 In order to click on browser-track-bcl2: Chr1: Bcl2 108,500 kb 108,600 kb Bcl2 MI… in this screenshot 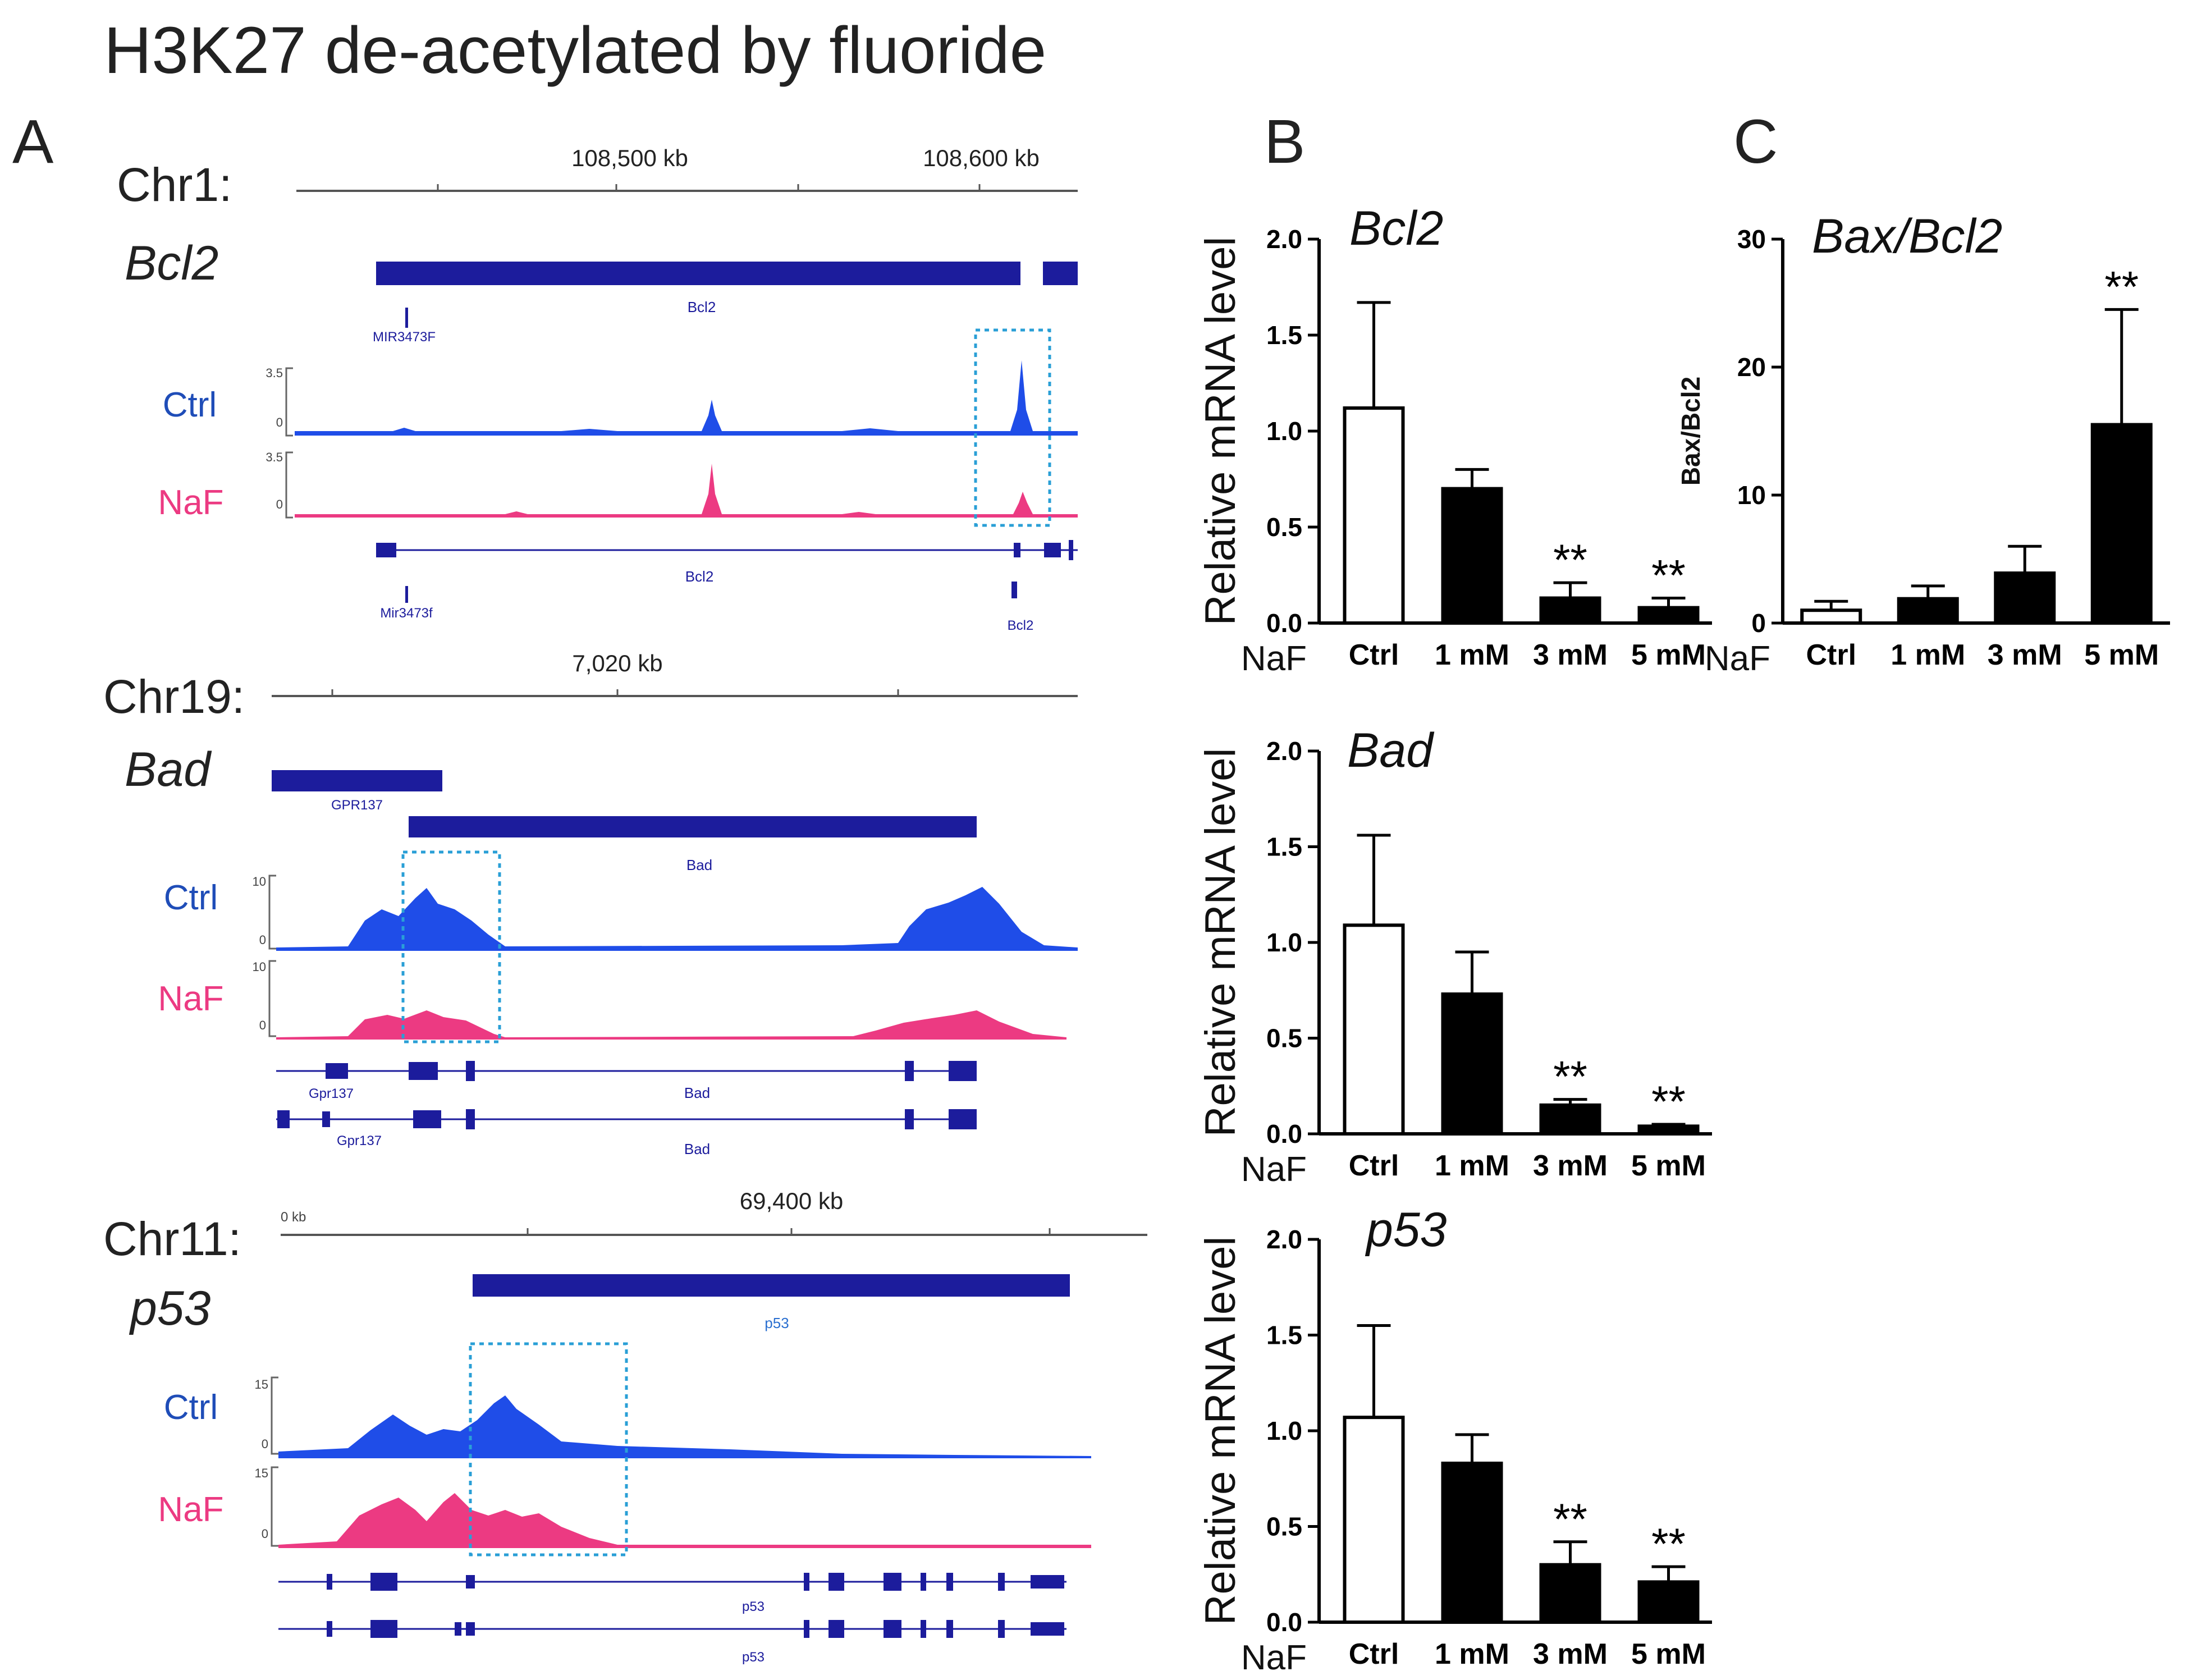, I will do `click(597, 389)`.